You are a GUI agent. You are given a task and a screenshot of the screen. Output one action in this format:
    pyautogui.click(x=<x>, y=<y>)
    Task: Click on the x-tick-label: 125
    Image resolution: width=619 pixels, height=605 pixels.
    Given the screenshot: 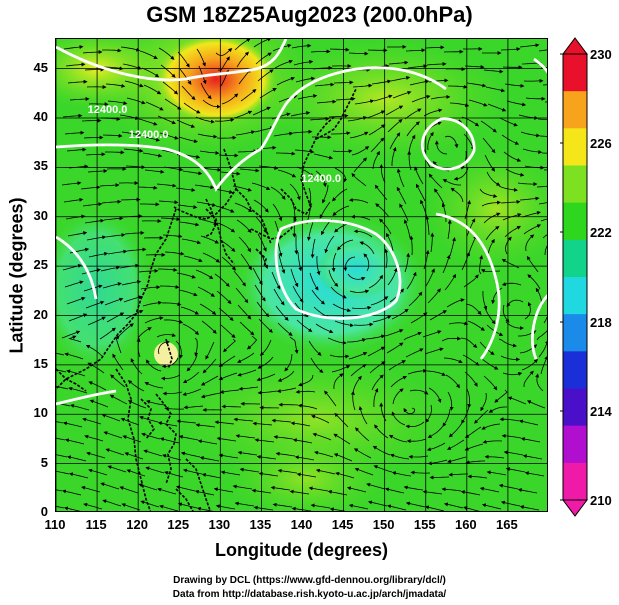 What is the action you would take?
    pyautogui.click(x=178, y=524)
    